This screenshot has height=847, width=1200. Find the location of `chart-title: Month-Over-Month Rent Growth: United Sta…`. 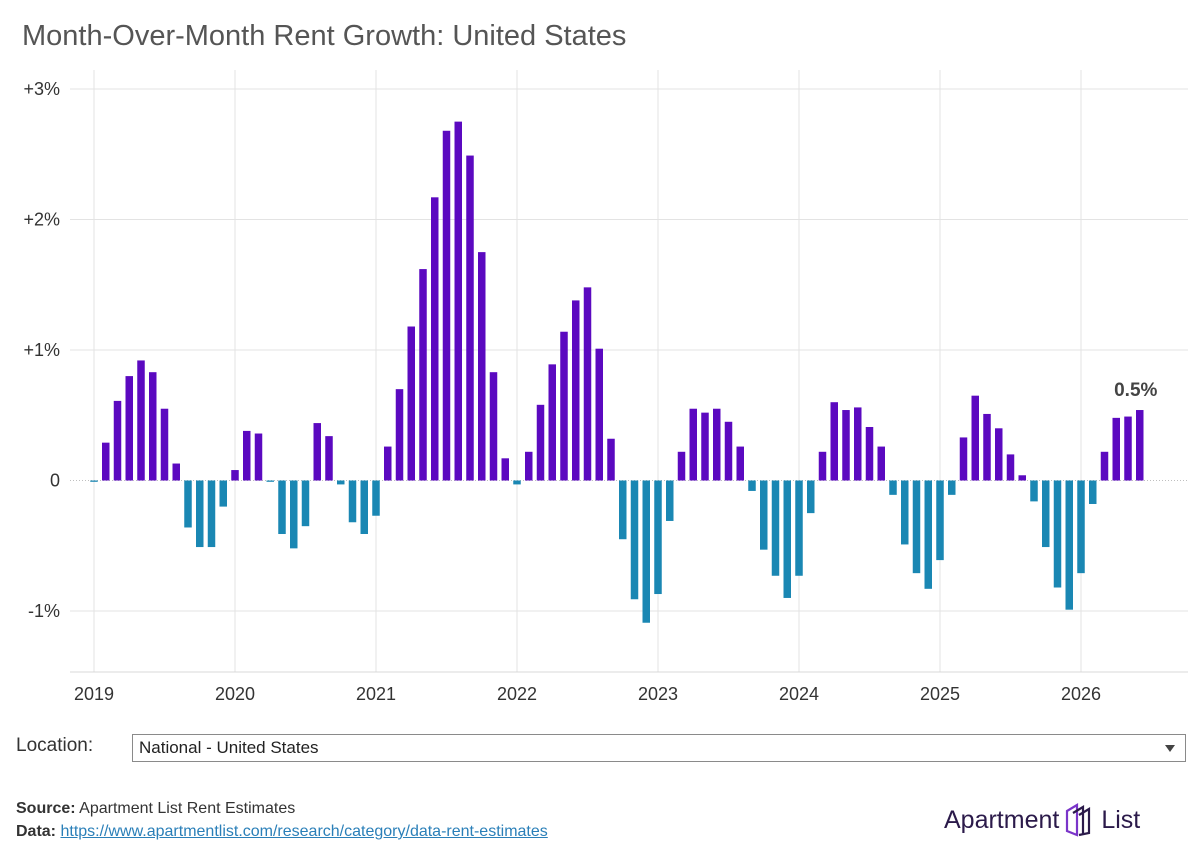

chart-title: Month-Over-Month Rent Growth: United Sta… is located at coordinates (324, 36).